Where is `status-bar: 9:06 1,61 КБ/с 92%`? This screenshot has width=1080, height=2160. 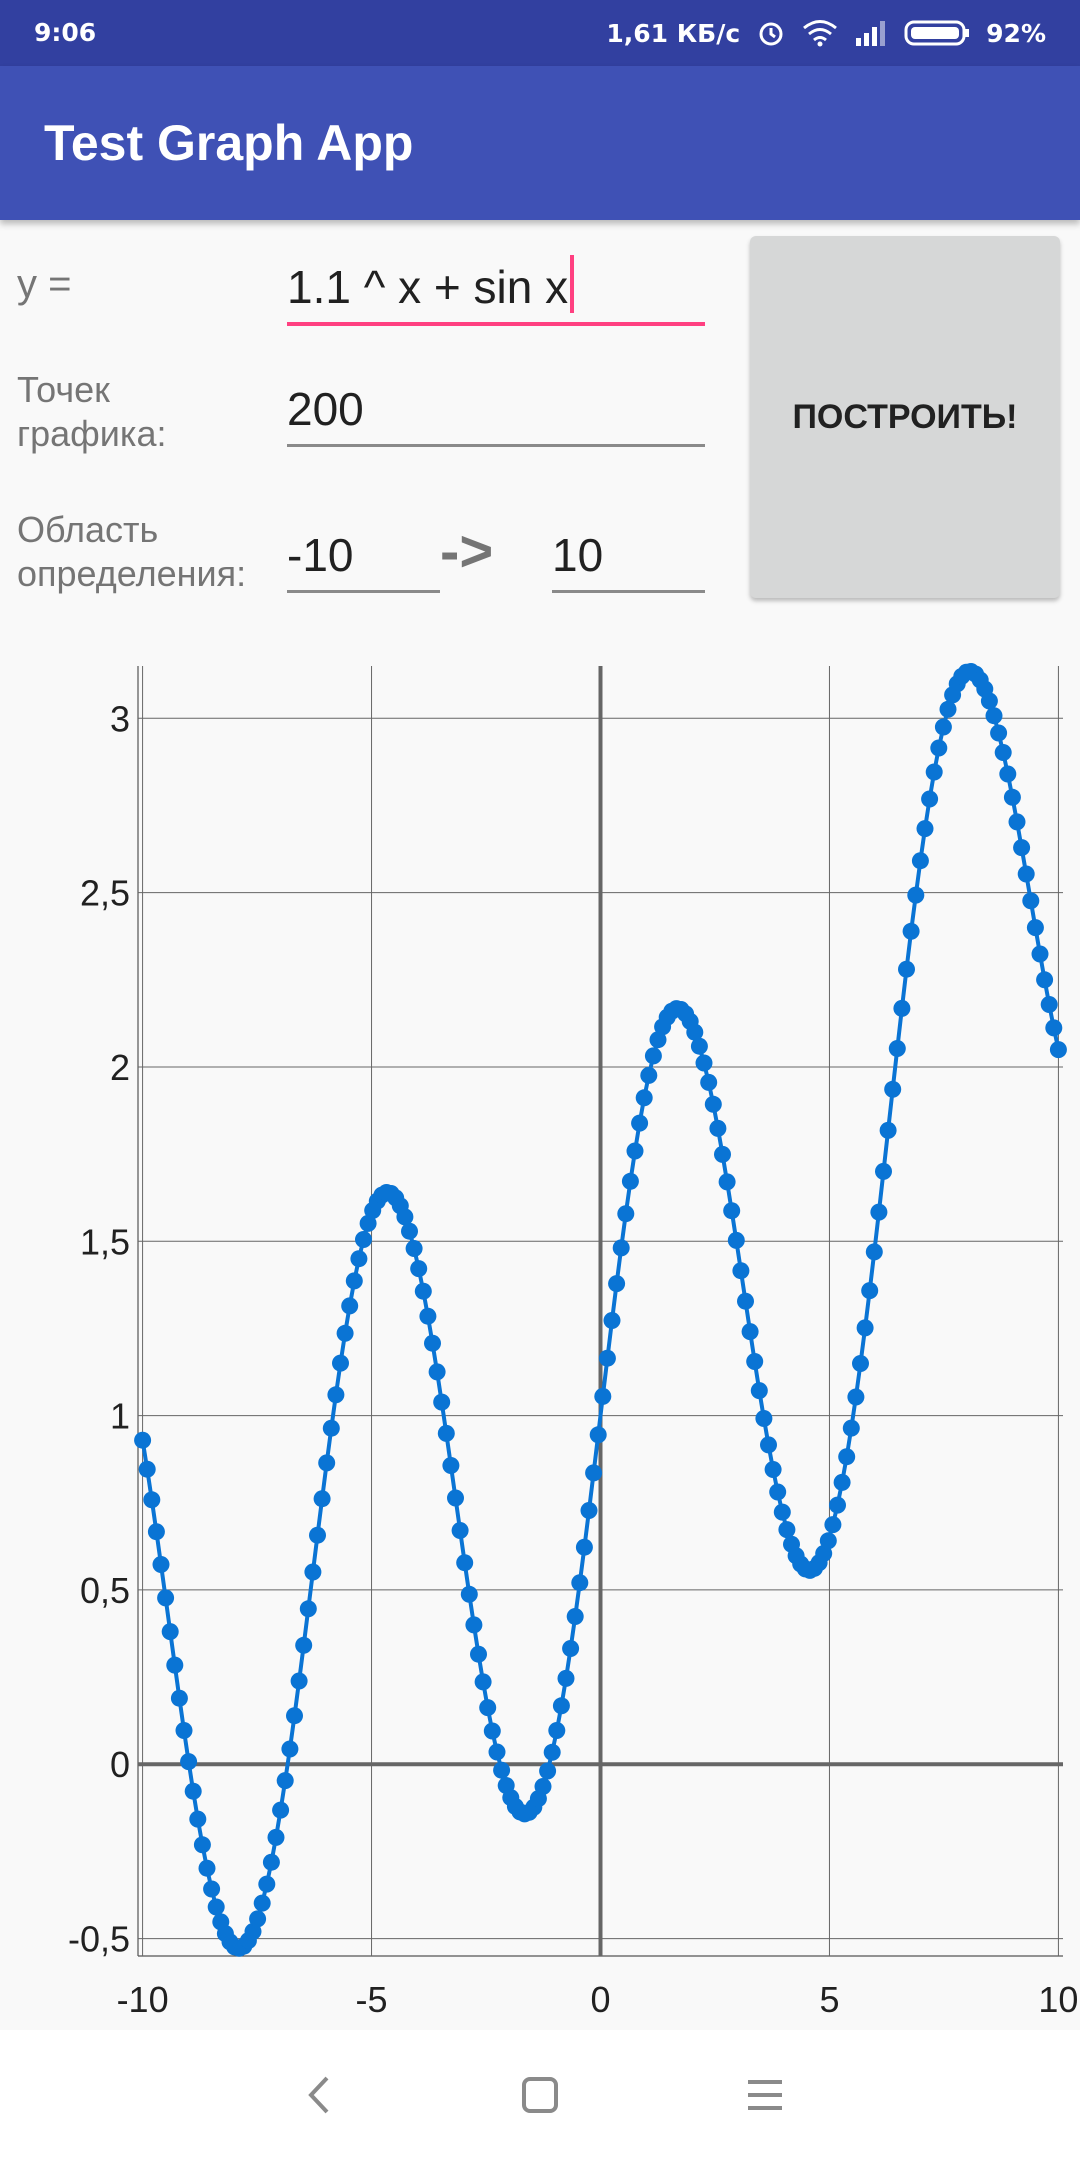
status-bar: 9:06 1,61 КБ/с 92% is located at coordinates (540, 33).